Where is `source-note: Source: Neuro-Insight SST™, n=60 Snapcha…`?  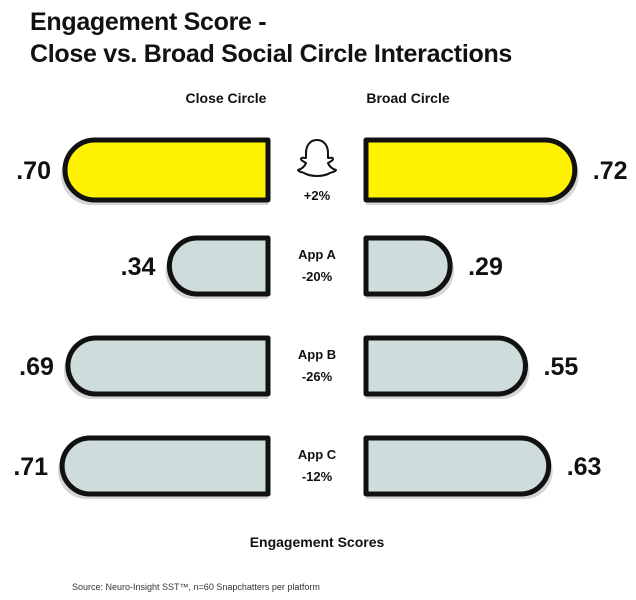
source-note: Source: Neuro-Insight SST™, n=60 Snapcha… is located at coordinates (196, 587).